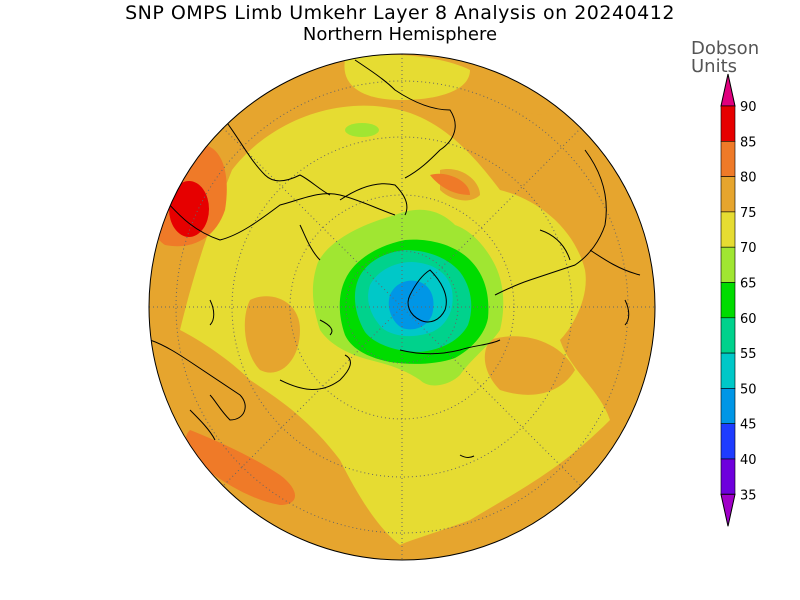  I want to click on colorbar-tick-label: 80, so click(748, 178).